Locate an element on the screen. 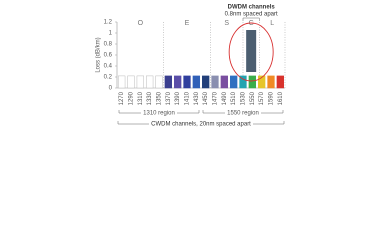  x-tick-label: 1270 is located at coordinates (122, 98).